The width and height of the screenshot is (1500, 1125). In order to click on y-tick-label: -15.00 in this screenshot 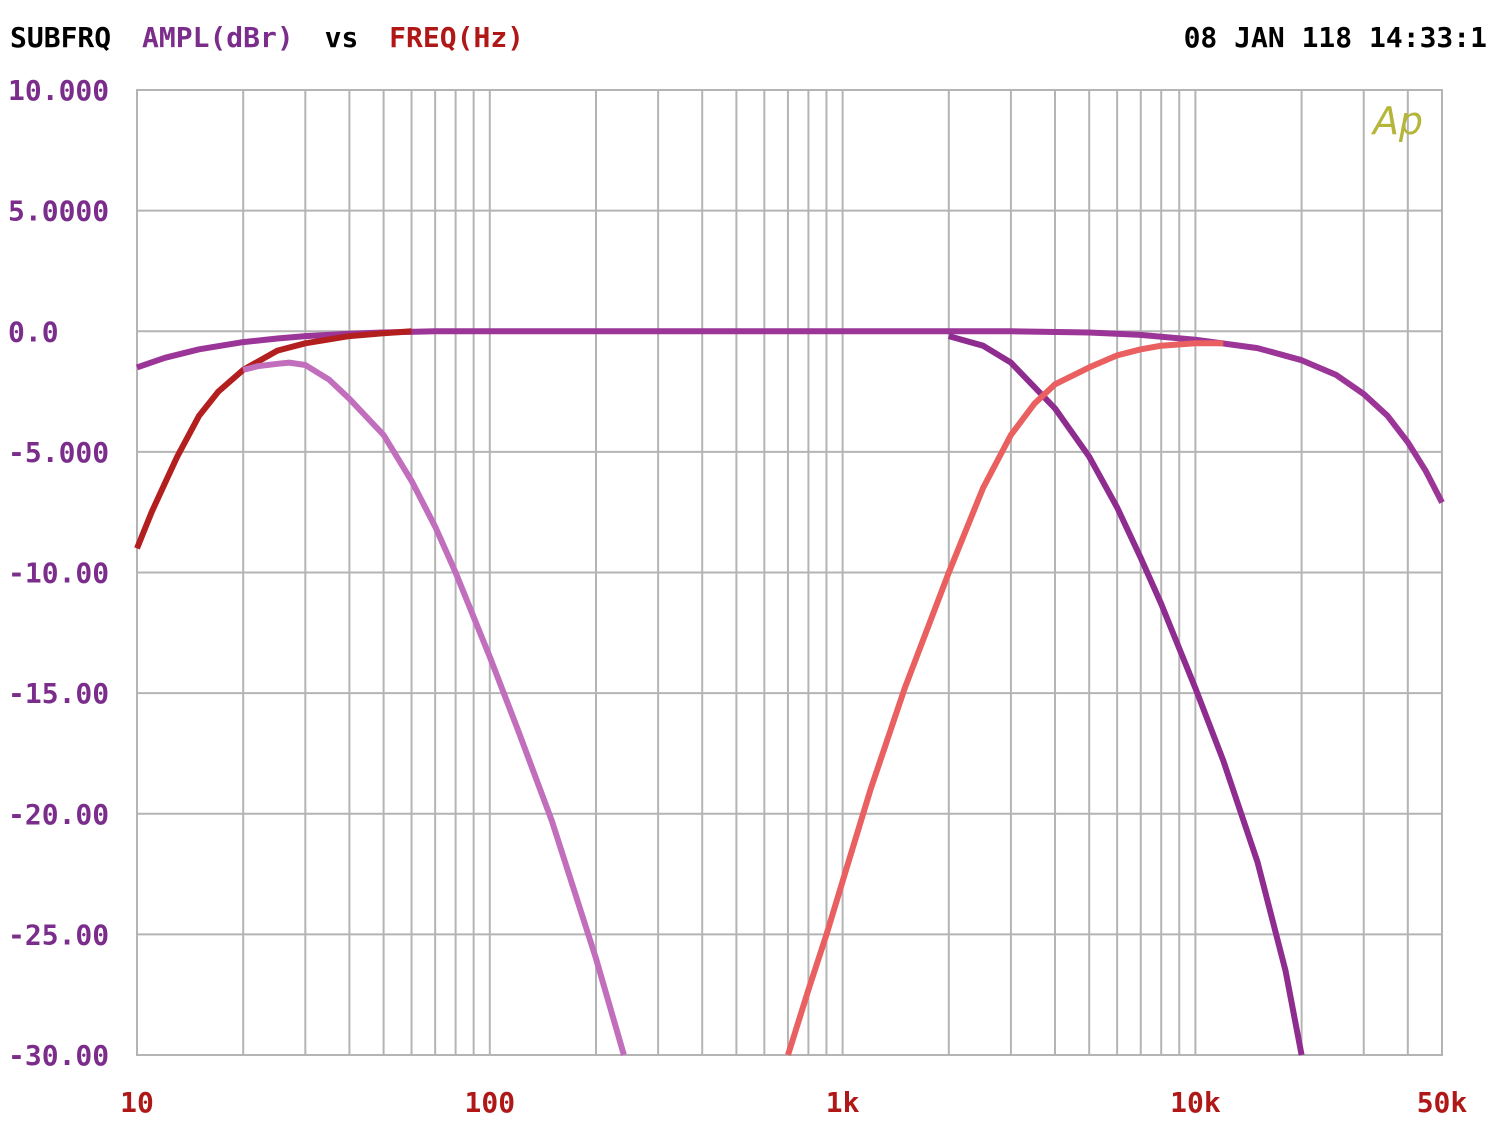, I will do `click(58, 693)`.